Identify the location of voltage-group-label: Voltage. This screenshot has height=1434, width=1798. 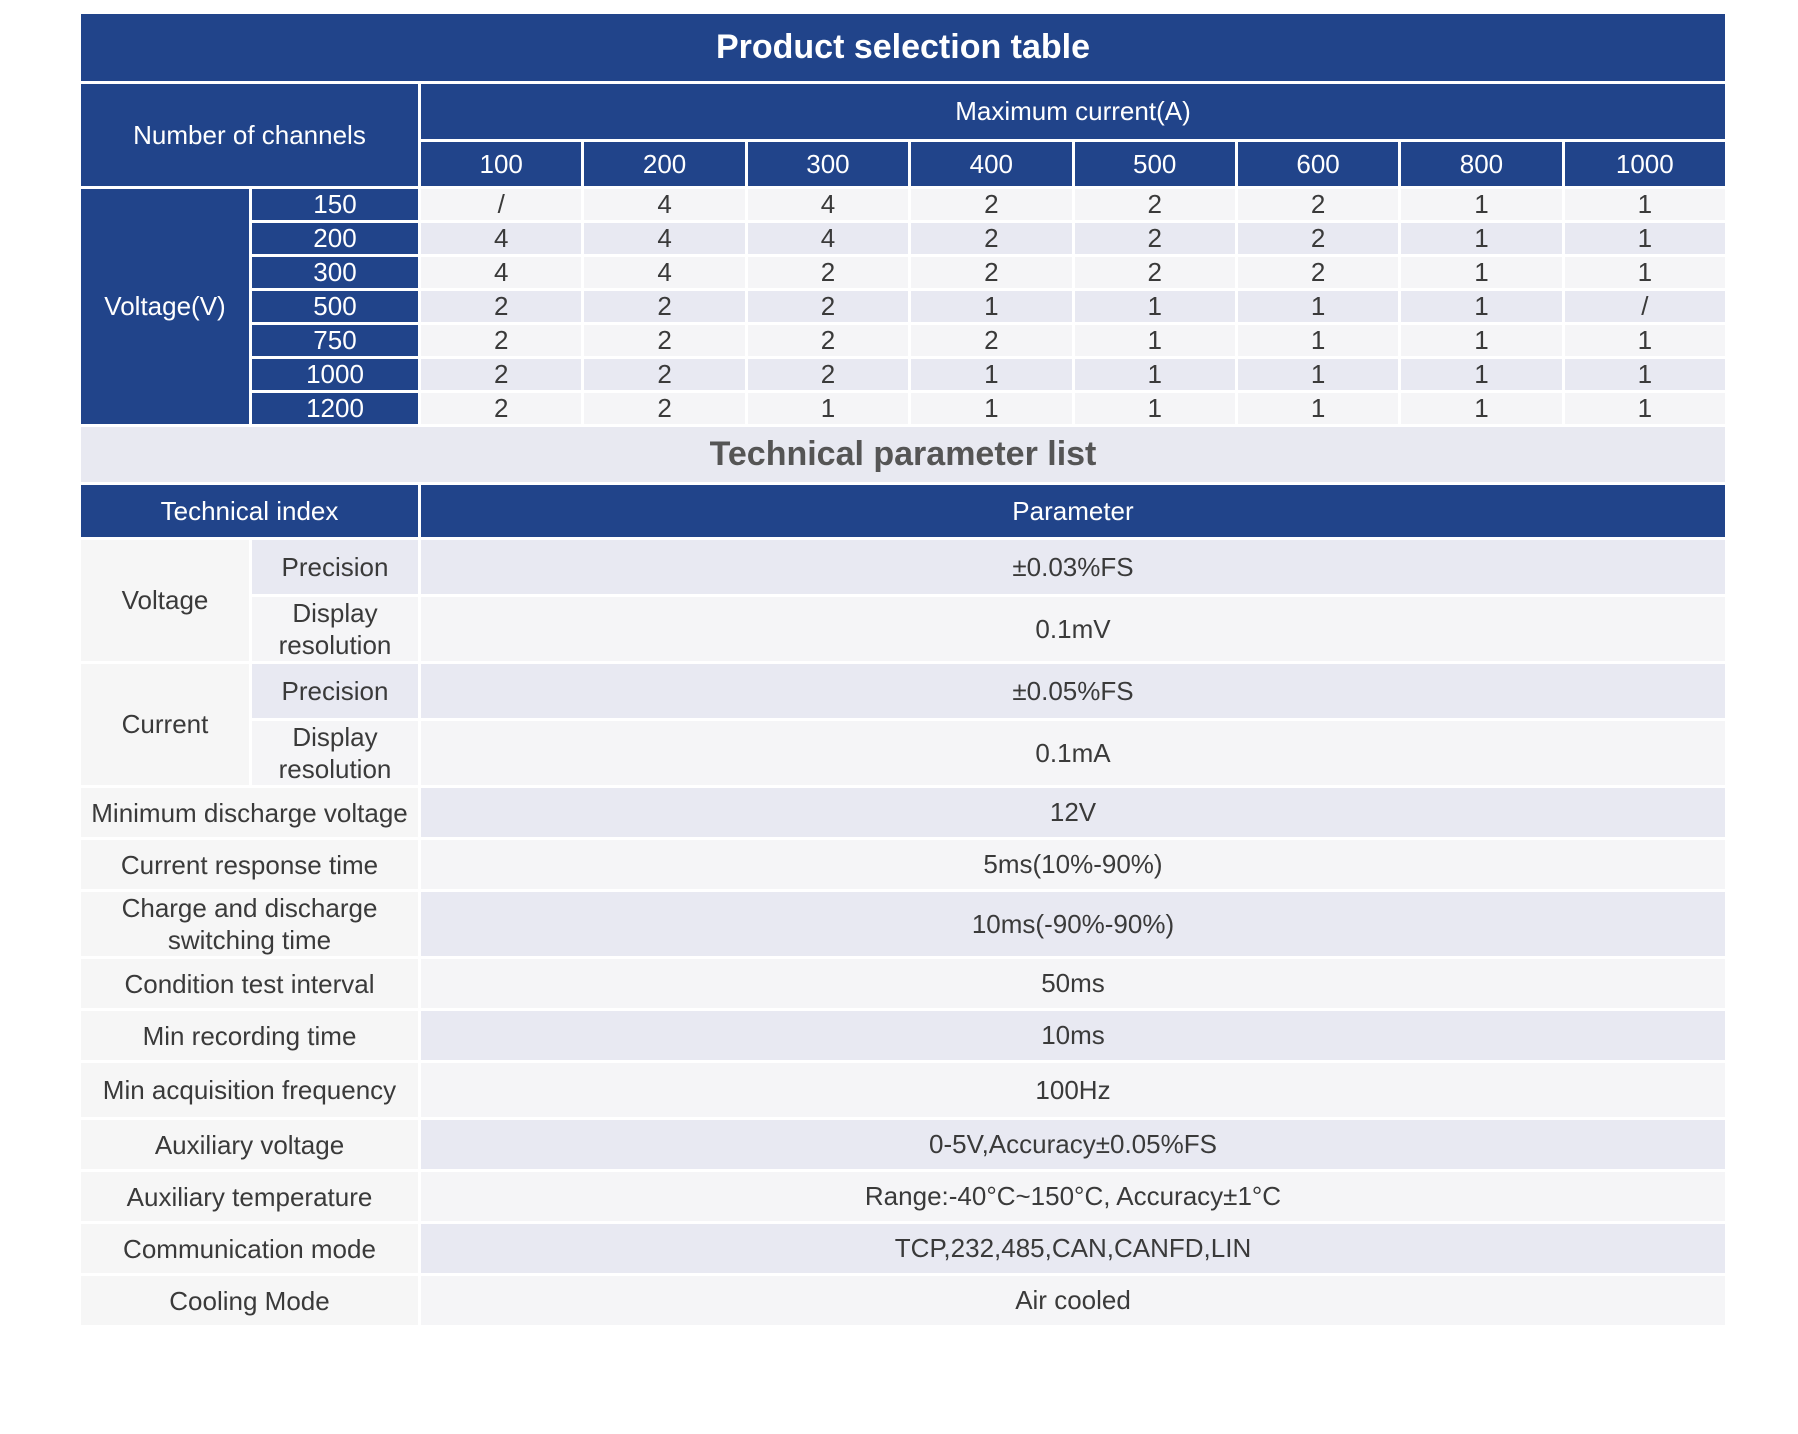
(165, 600).